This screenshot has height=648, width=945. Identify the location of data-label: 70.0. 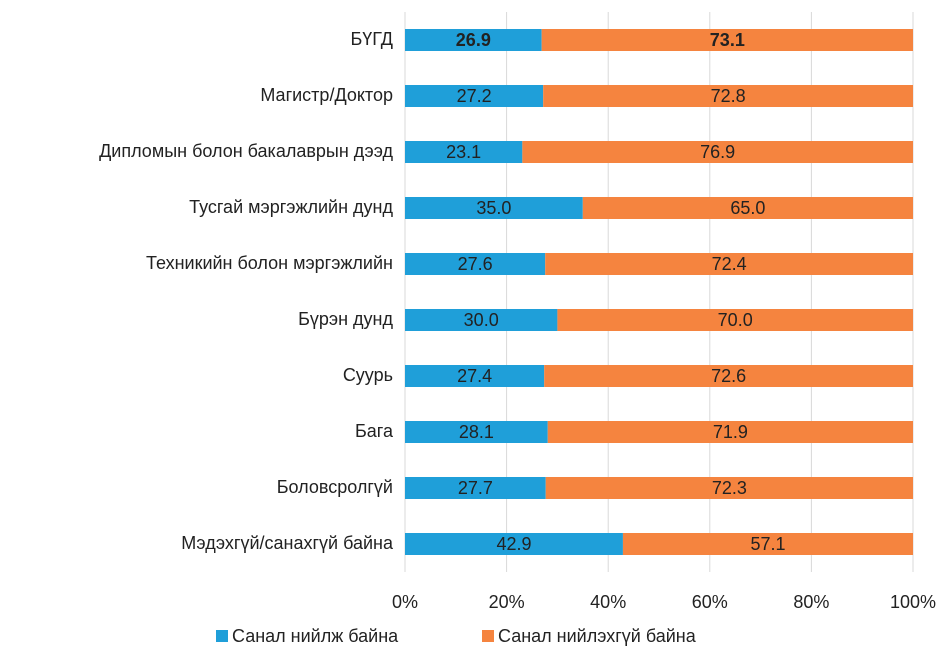
(735, 320).